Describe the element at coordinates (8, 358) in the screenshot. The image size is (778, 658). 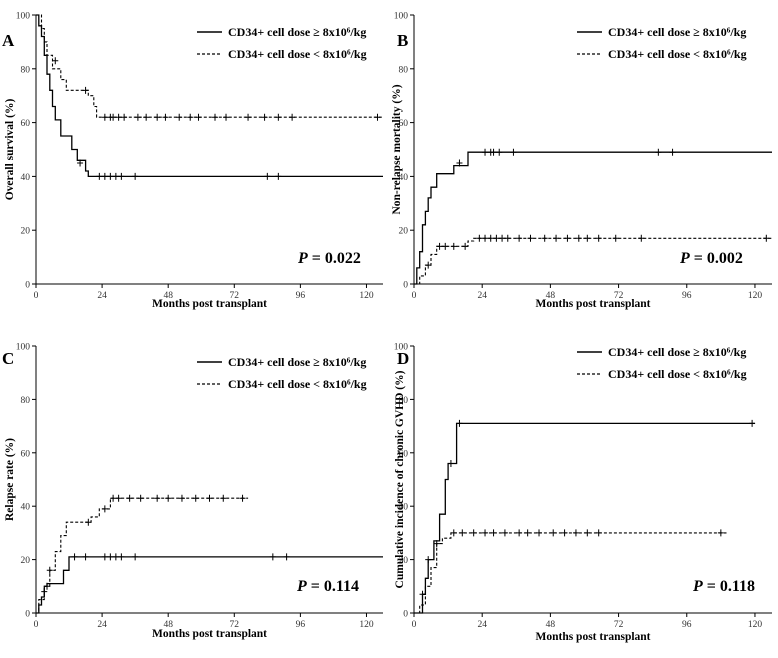
I see `panel-letter: C` at that location.